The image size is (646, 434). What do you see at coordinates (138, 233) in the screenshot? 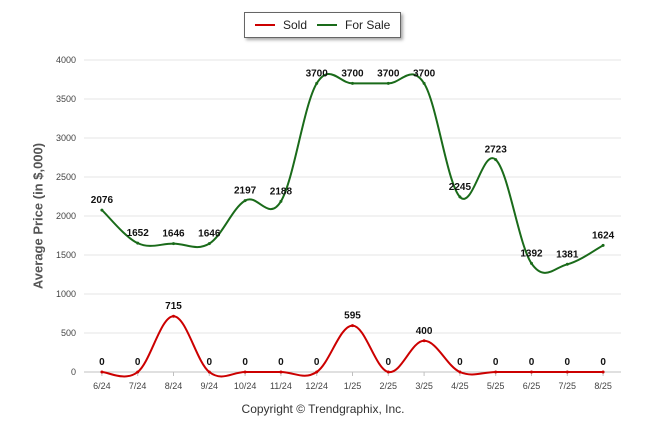
I see `data-label-for-sale: 1652` at bounding box center [138, 233].